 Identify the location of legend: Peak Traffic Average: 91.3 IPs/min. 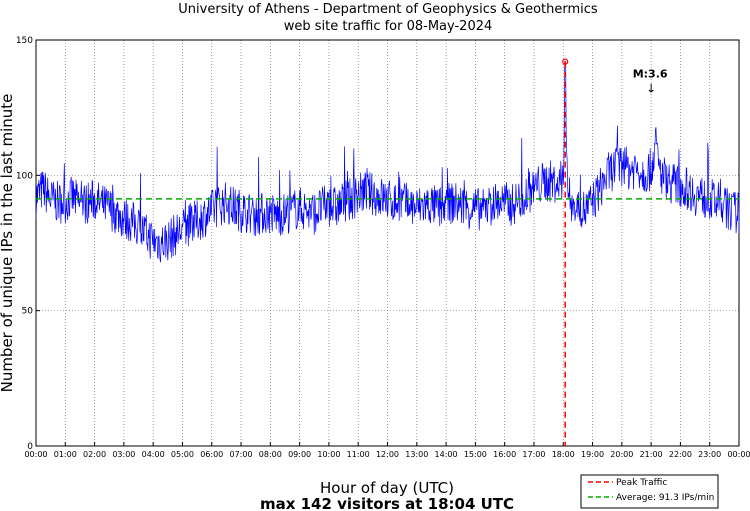
(649, 491).